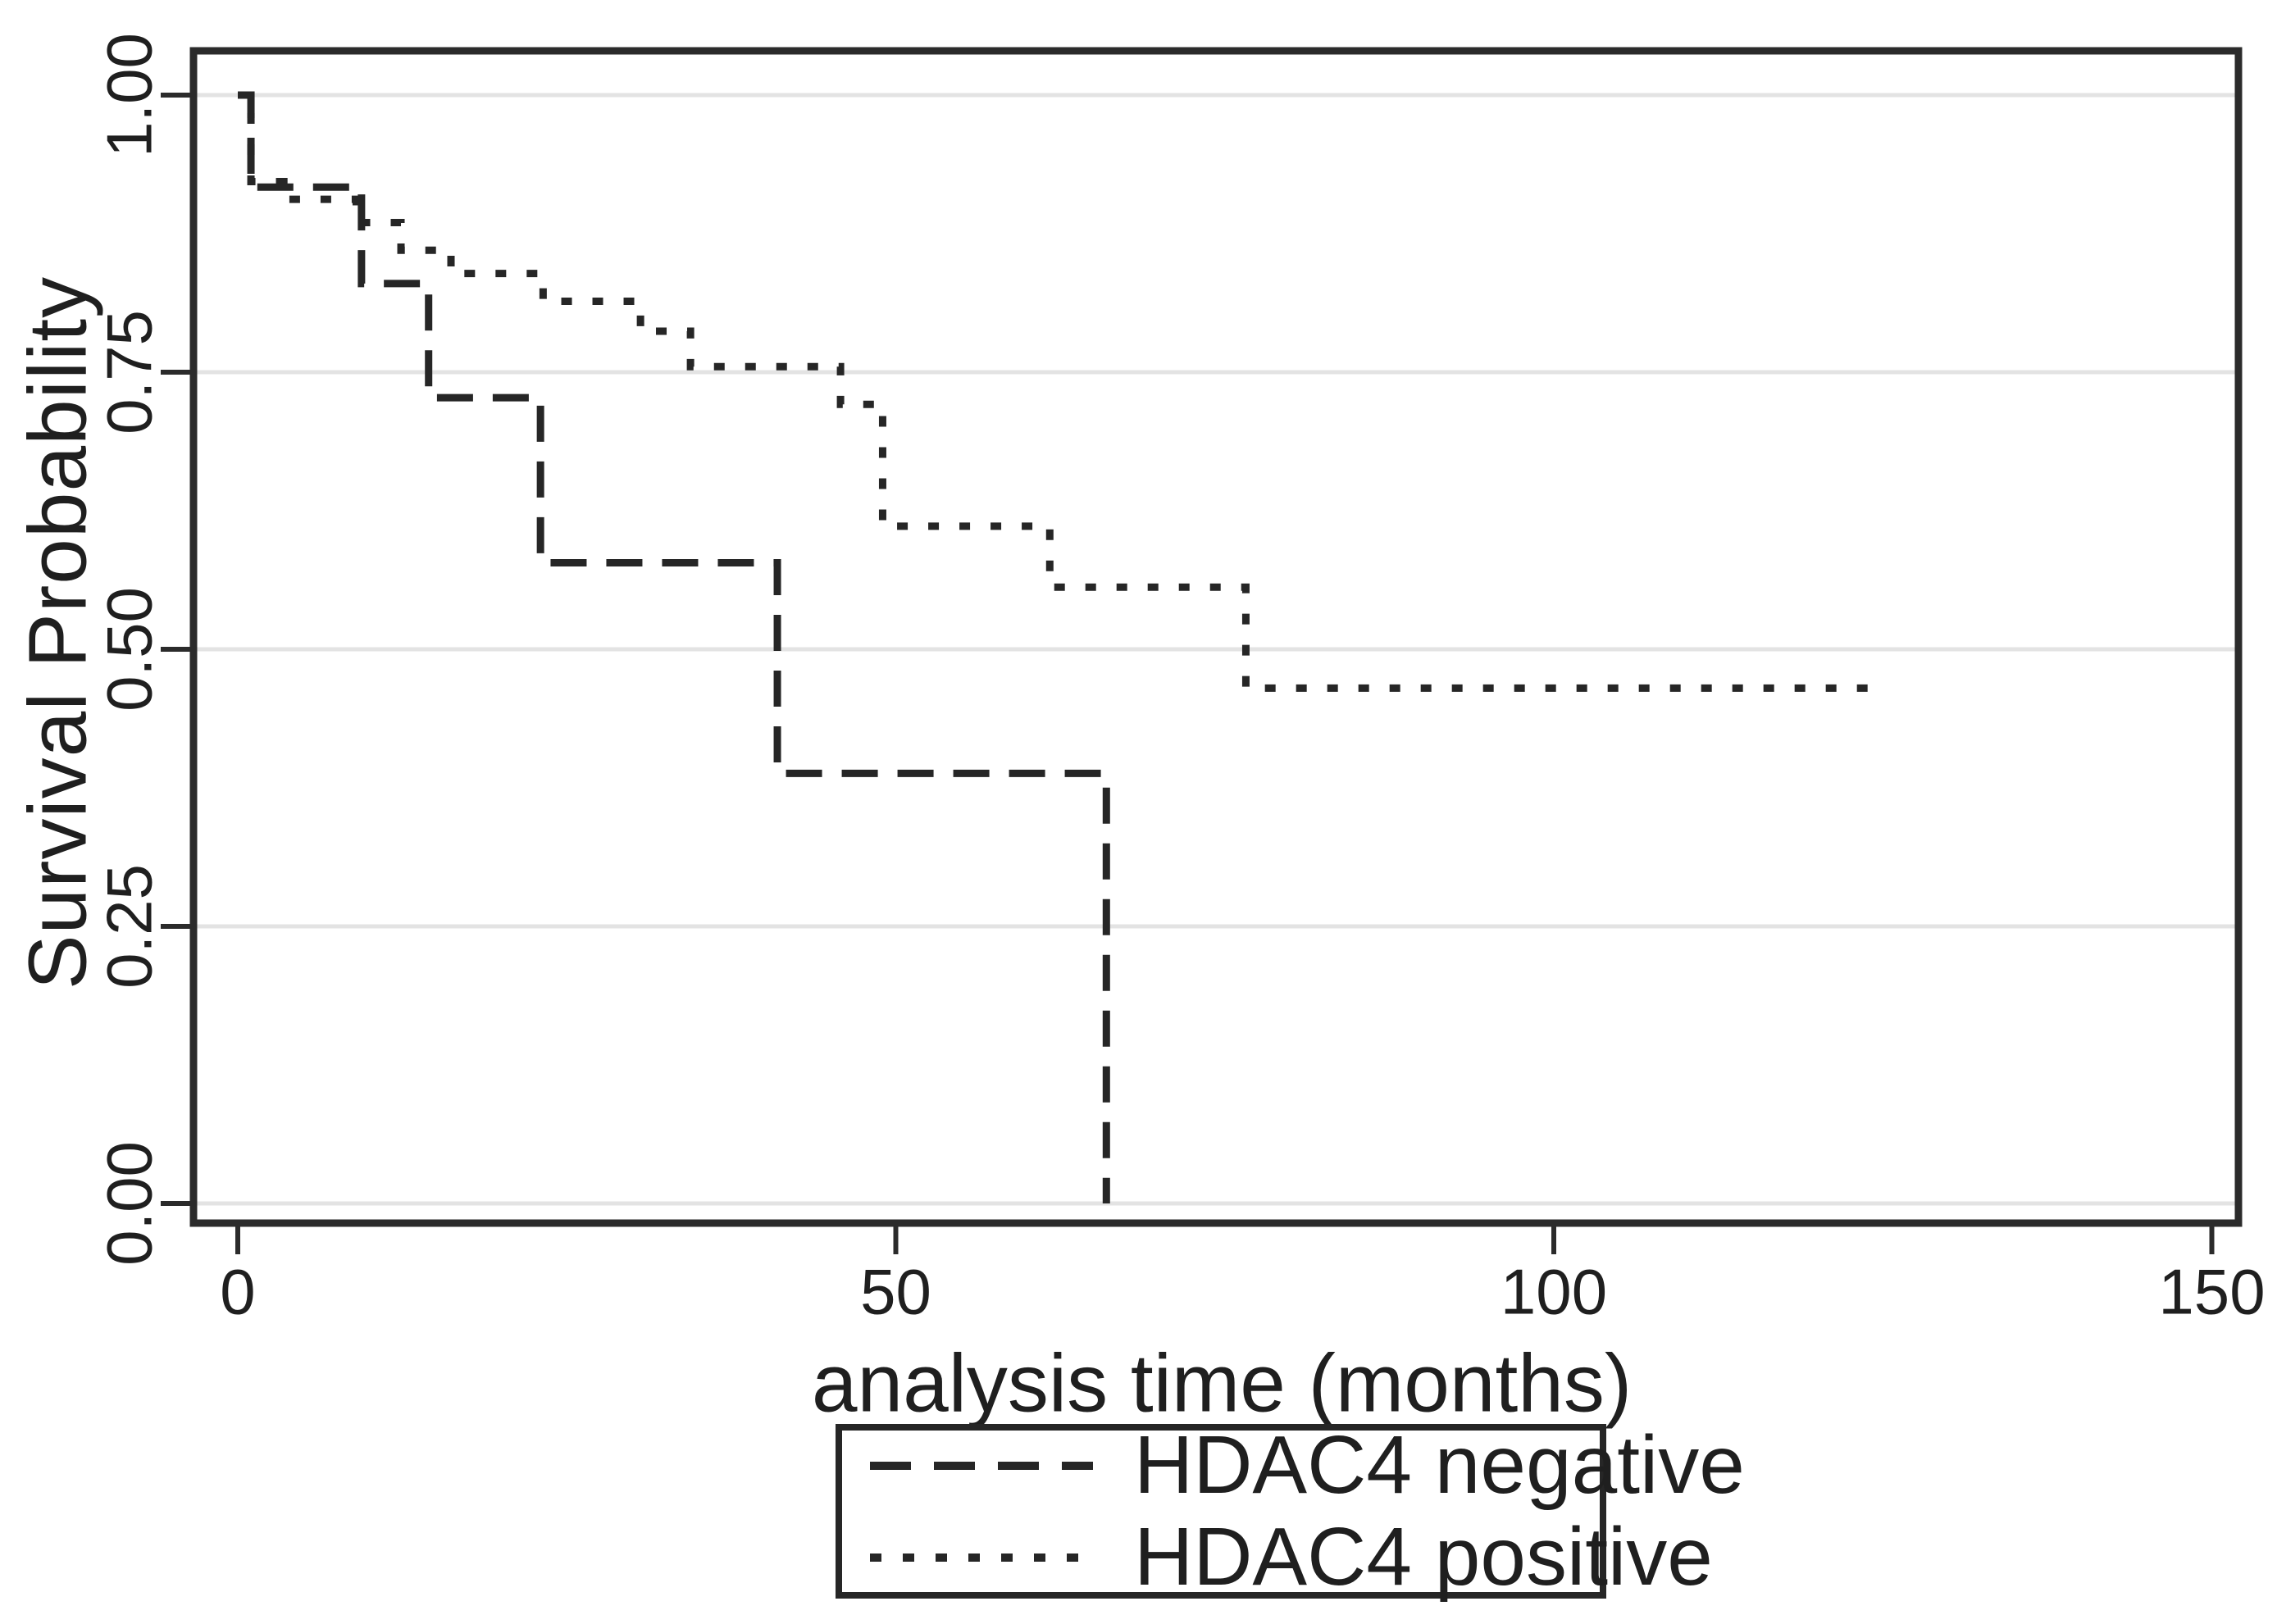 The height and width of the screenshot is (1624, 2277). What do you see at coordinates (129, 372) in the screenshot?
I see `y-tick-label-0.75: 0.75` at bounding box center [129, 372].